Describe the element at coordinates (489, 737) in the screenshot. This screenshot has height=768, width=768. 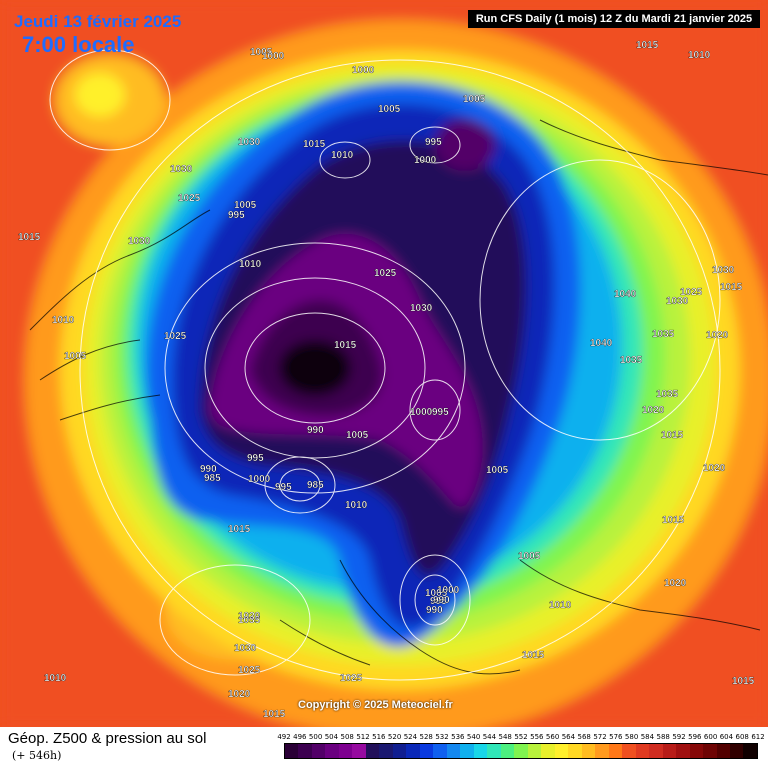
I see `color-scale-tick-label: 544` at that location.